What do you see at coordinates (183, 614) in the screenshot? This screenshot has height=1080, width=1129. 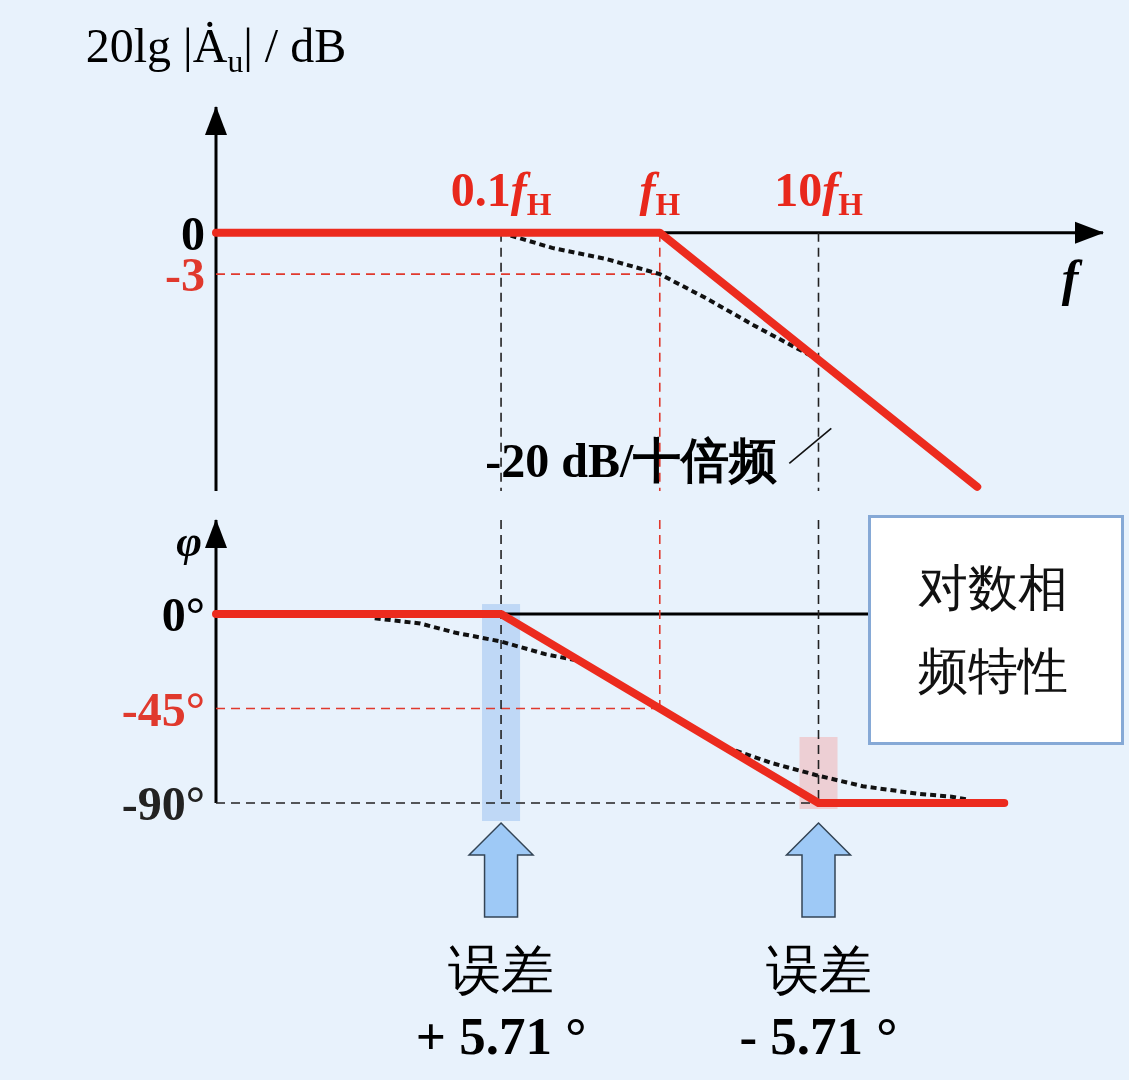 I see `y-tick-label: 0°` at bounding box center [183, 614].